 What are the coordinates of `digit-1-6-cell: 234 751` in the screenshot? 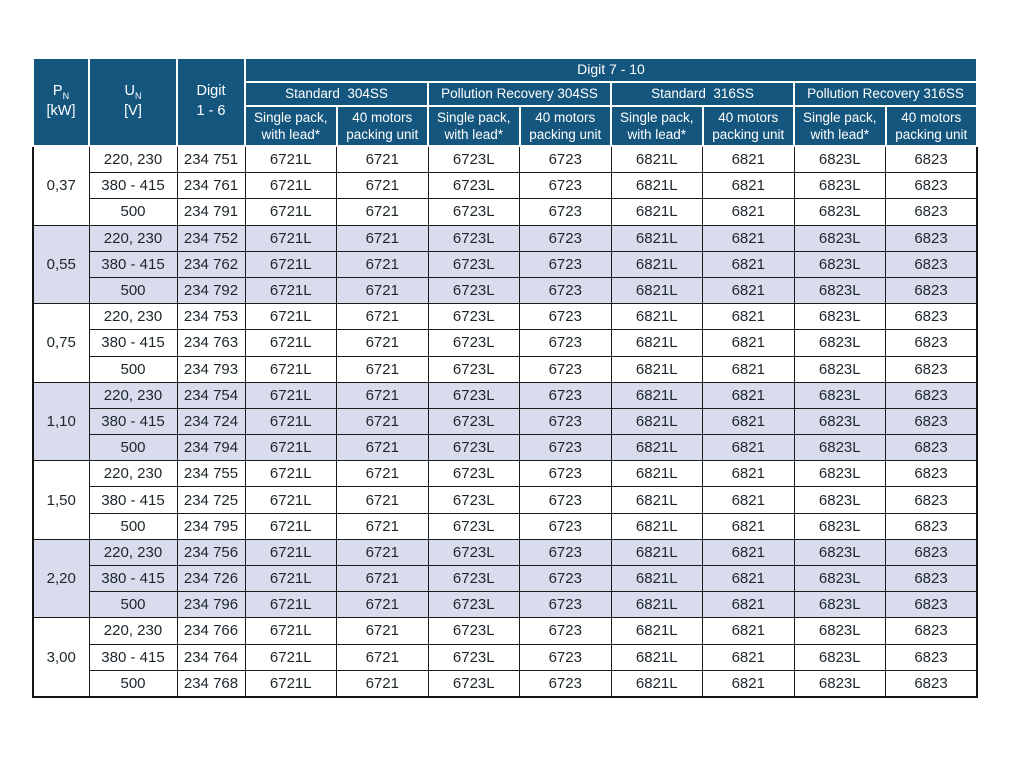 It's located at (211, 159).